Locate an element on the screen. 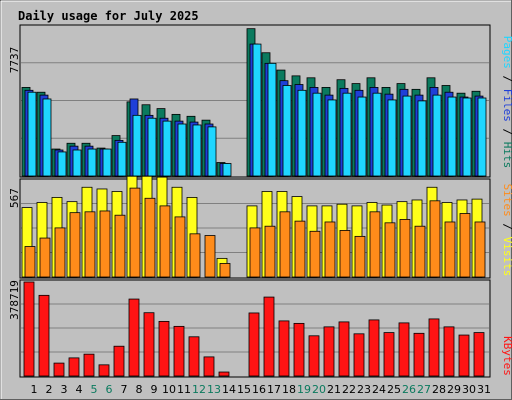 The width and height of the screenshot is (512, 400). x-tick-day-22: 22 is located at coordinates (349, 389).